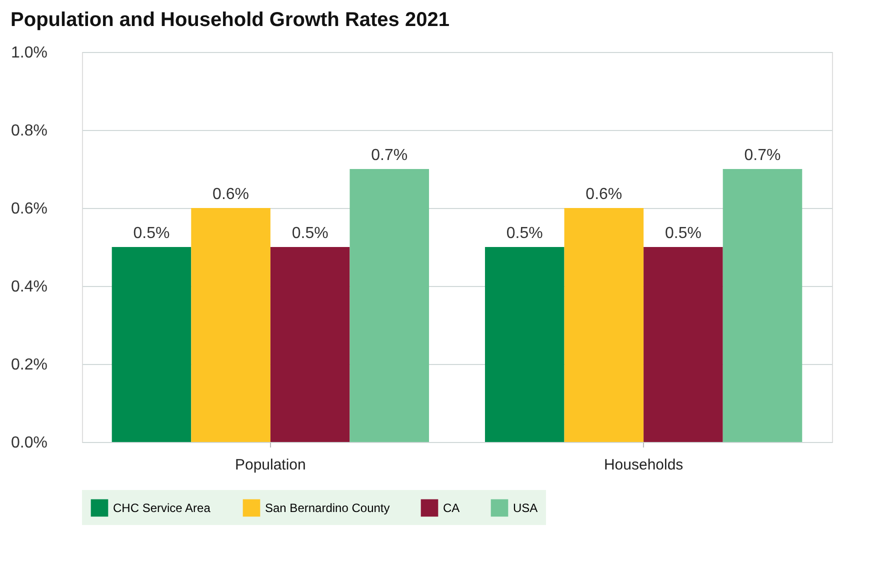 The height and width of the screenshot is (561, 878). I want to click on y-tick-label: 0.8%, so click(29, 131).